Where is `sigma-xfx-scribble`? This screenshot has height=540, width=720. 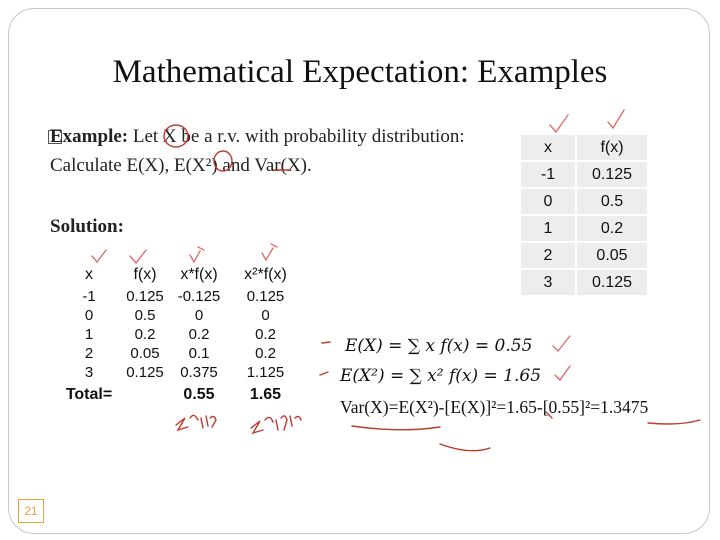 sigma-xfx-scribble is located at coordinates (196, 423).